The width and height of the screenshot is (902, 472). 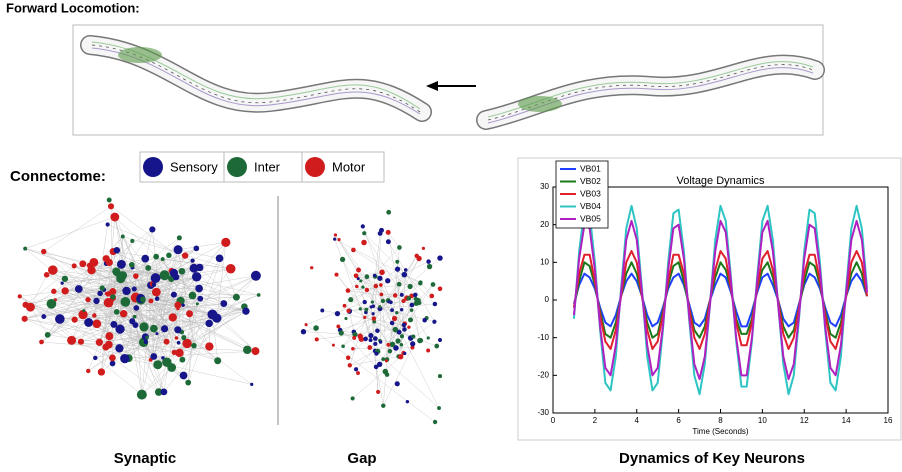 I want to click on connectome-legend: Sensory Inter Motor, so click(x=262, y=167).